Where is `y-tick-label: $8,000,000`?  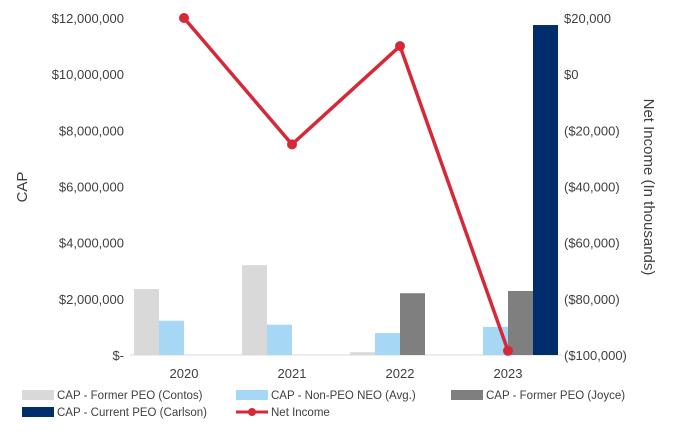
y-tick-label: $8,000,000 is located at coordinates (91, 130).